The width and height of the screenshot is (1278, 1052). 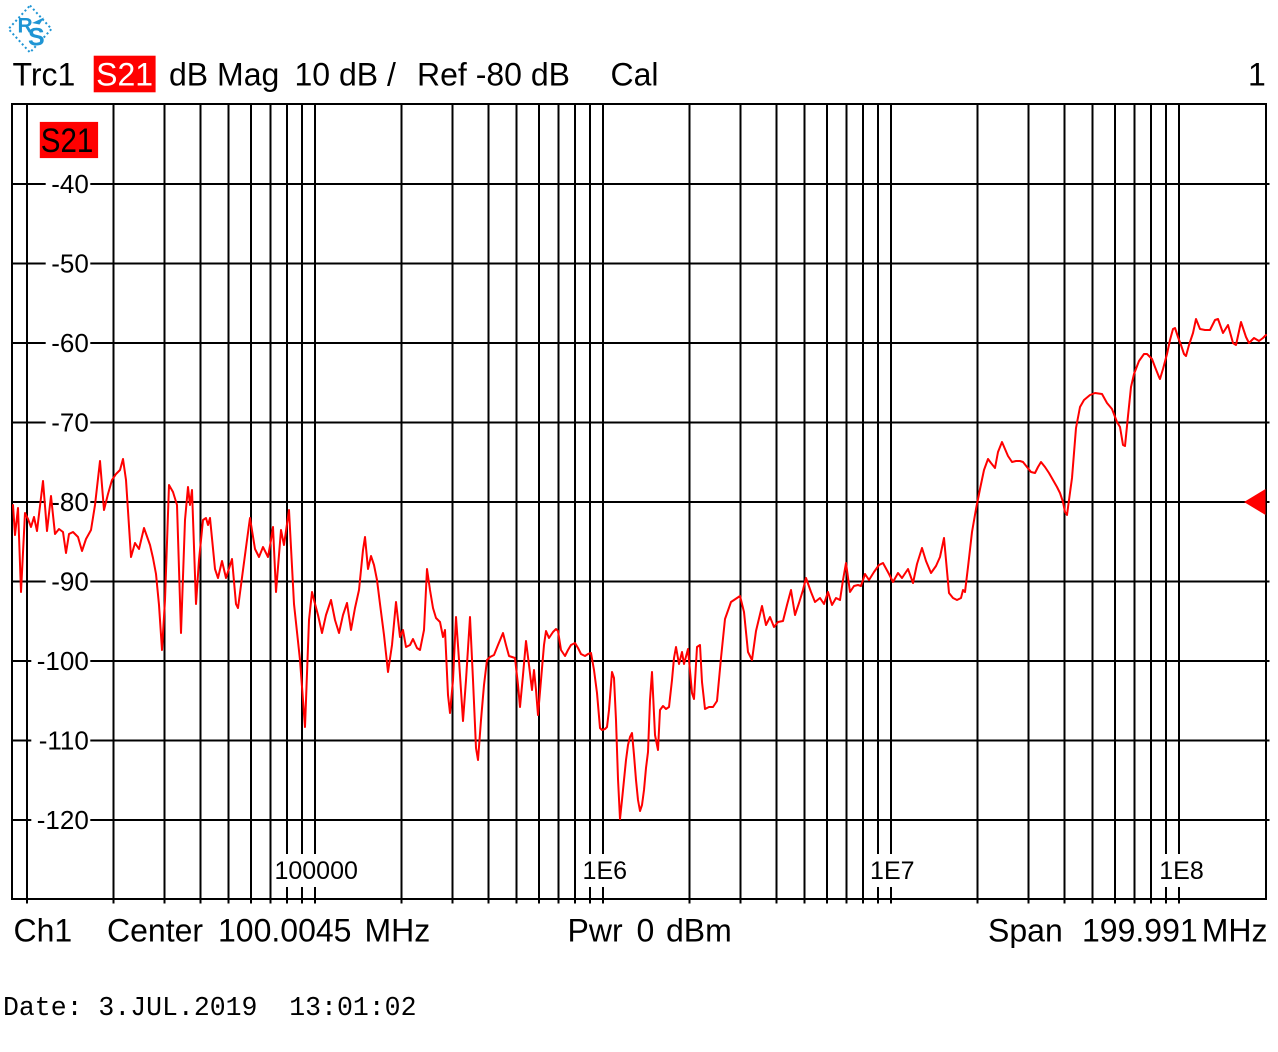 I want to click on svg-text: Center, so click(x=155, y=931).